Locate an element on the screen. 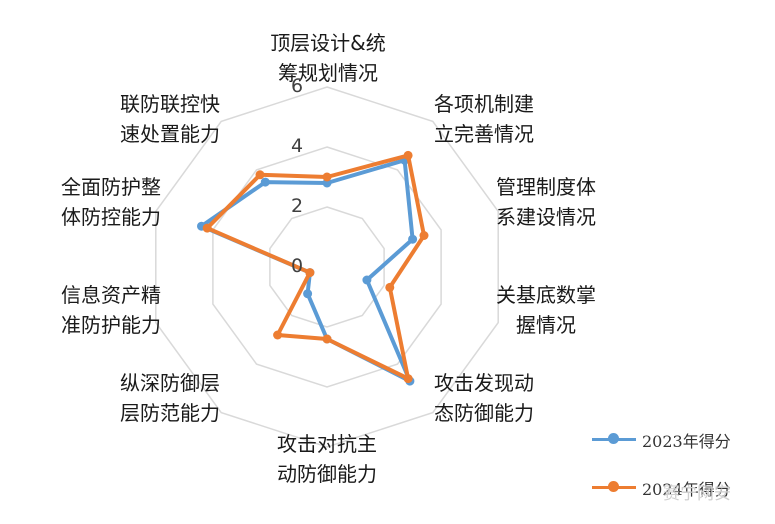 The image size is (775, 524). category-label-1-line-1: 立完善情况 is located at coordinates (484, 134).